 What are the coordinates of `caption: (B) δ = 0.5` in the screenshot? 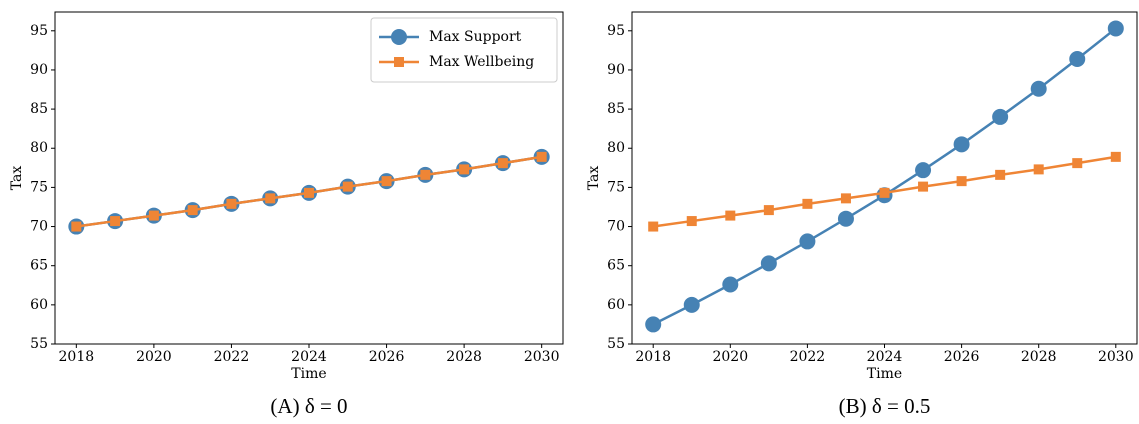 It's located at (885, 406).